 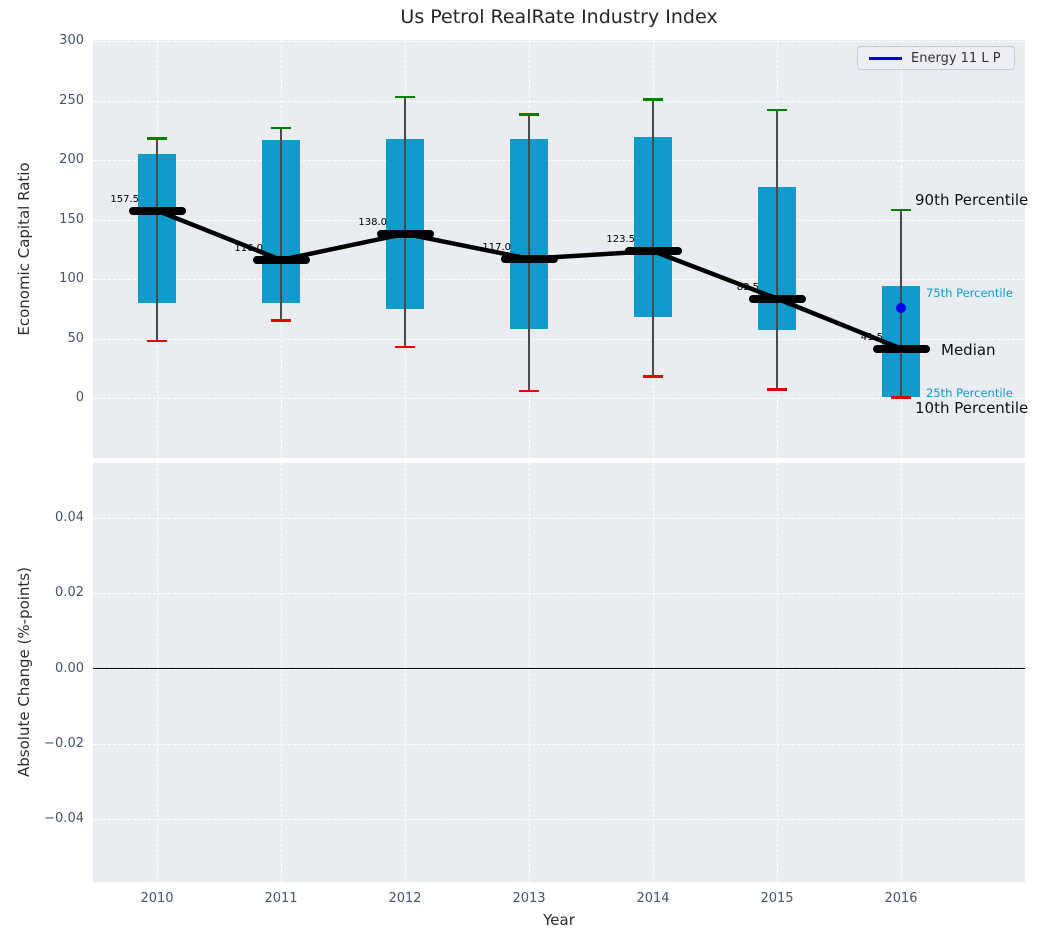 I want to click on cap-10th-2012, so click(x=405, y=347).